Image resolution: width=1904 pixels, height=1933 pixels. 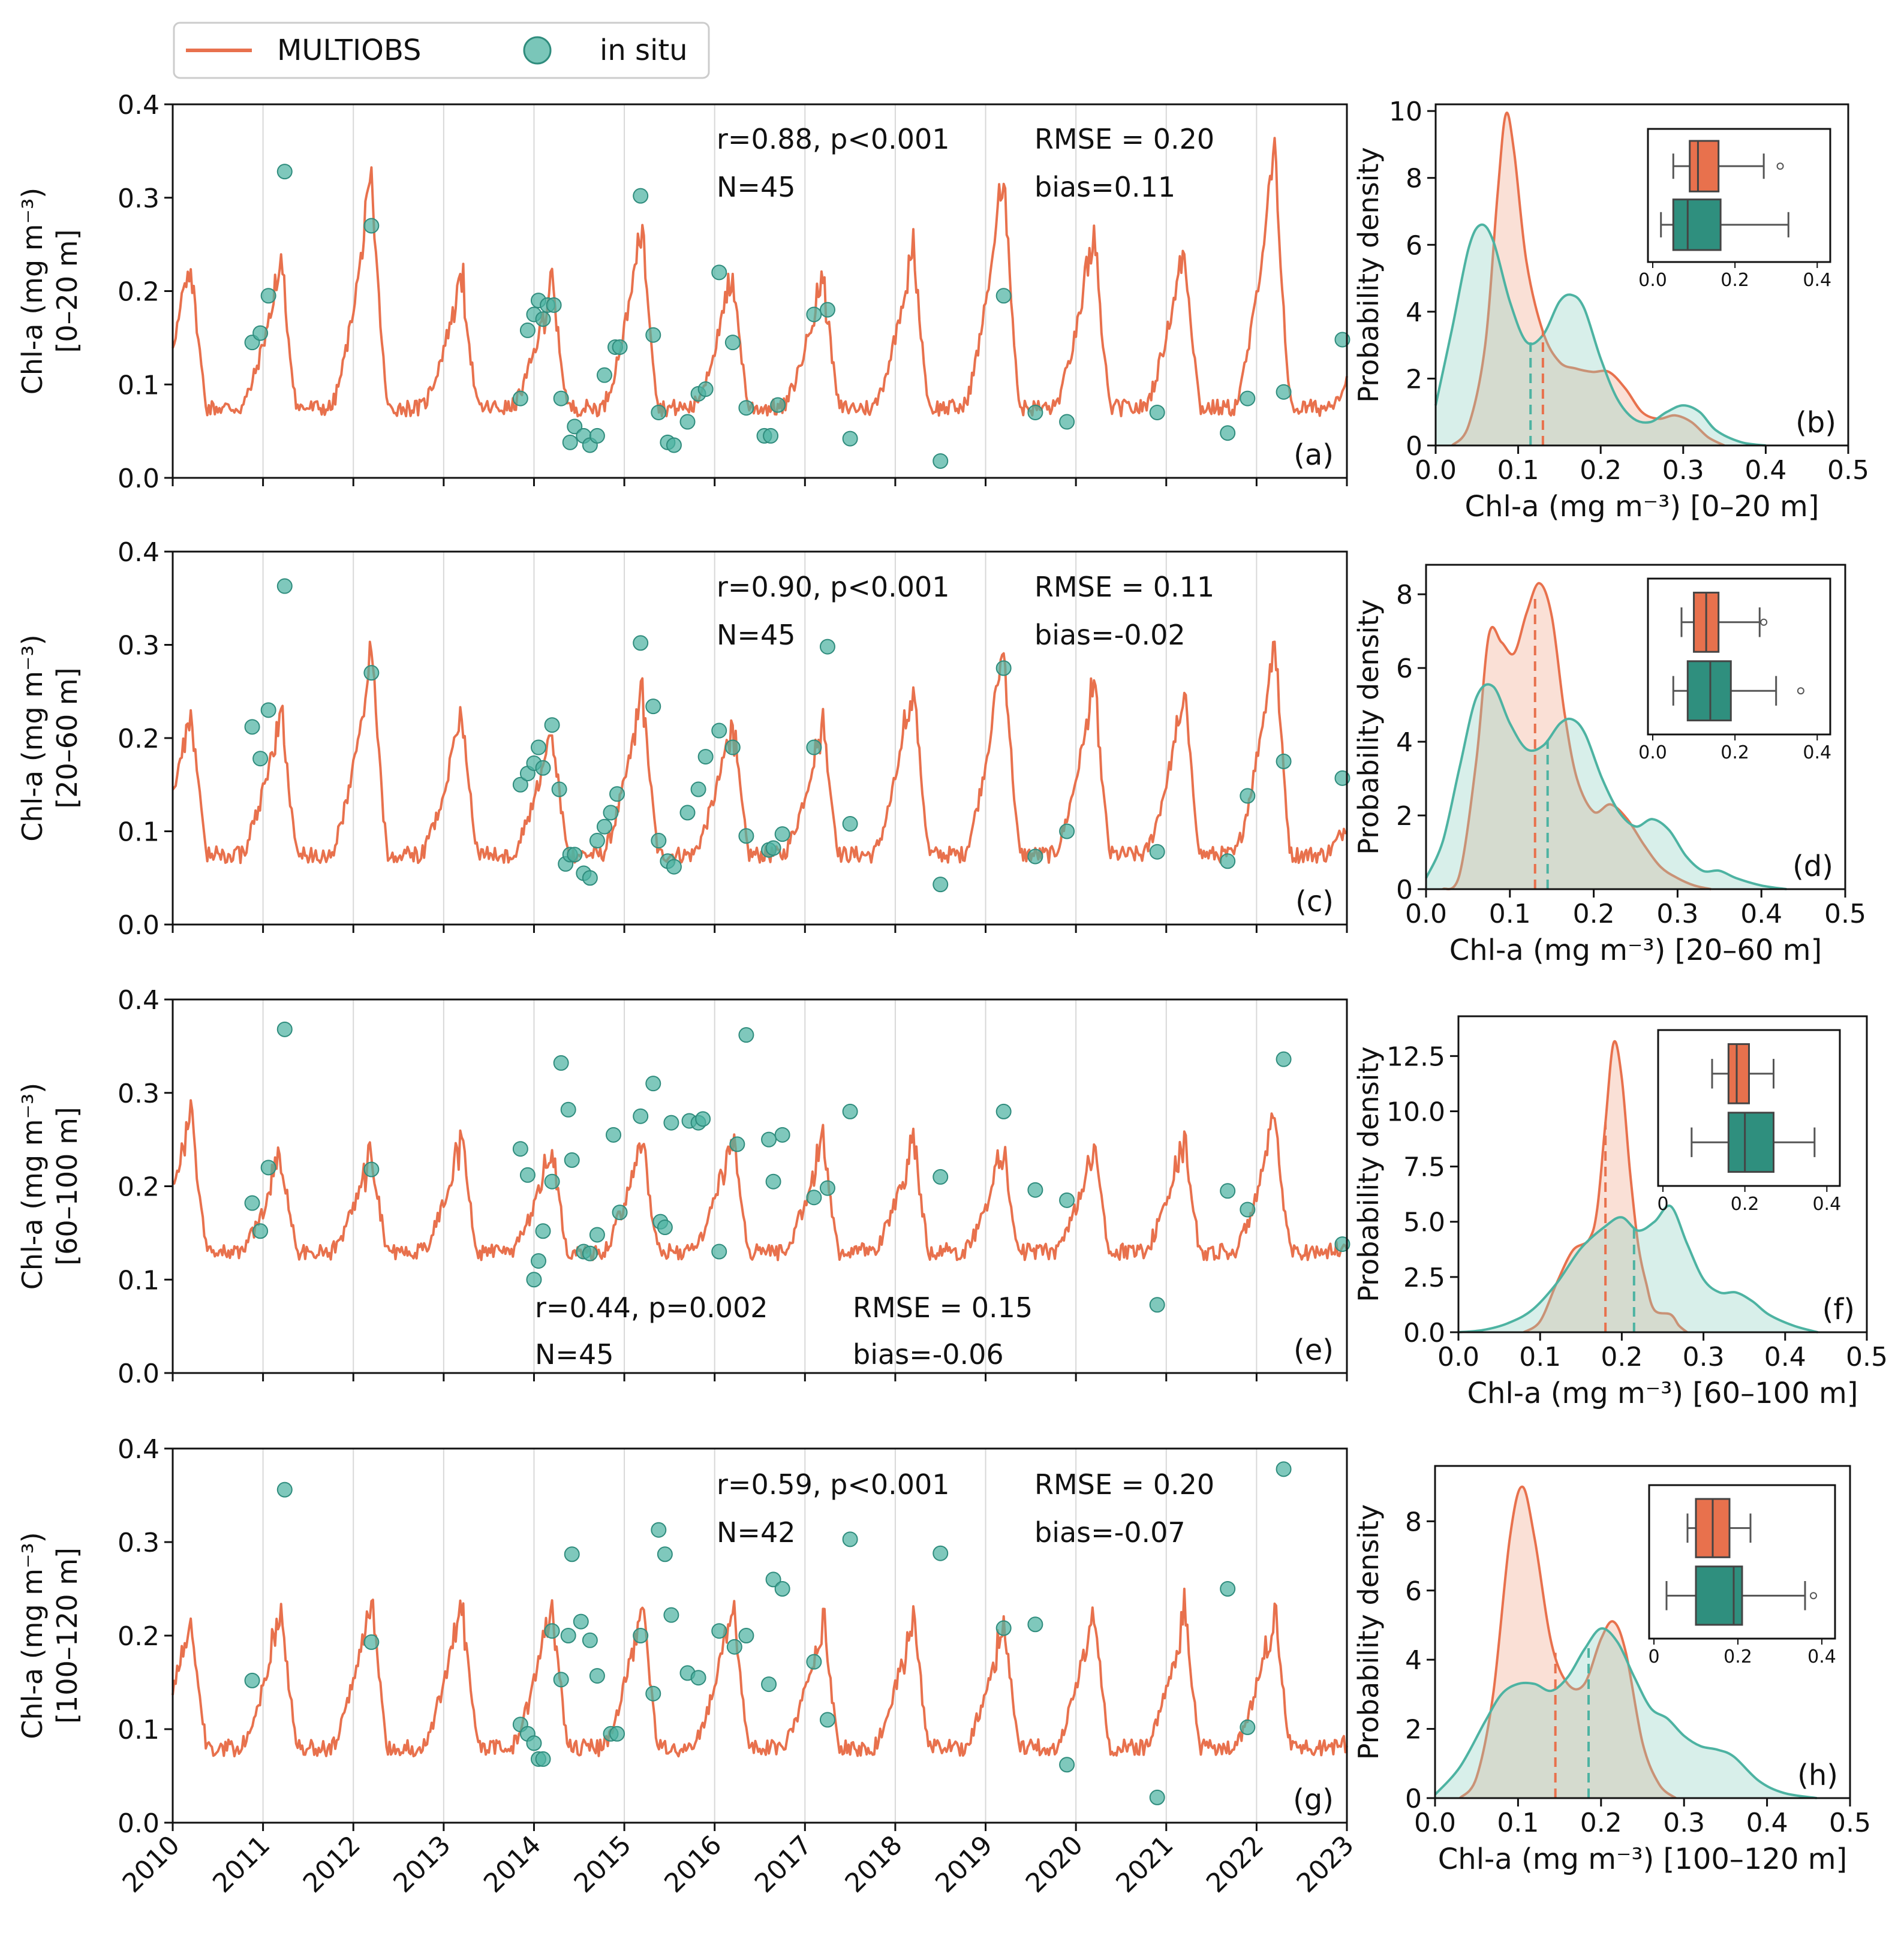 What do you see at coordinates (331, 1864) in the screenshot?
I see `x-tick-label: 2012` at bounding box center [331, 1864].